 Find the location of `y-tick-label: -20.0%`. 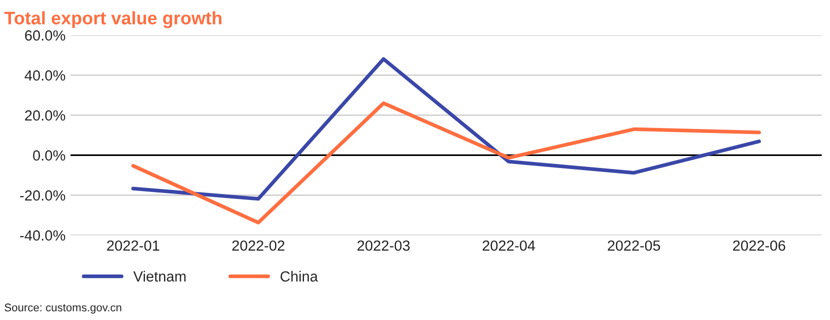

y-tick-label: -20.0% is located at coordinates (43, 195).